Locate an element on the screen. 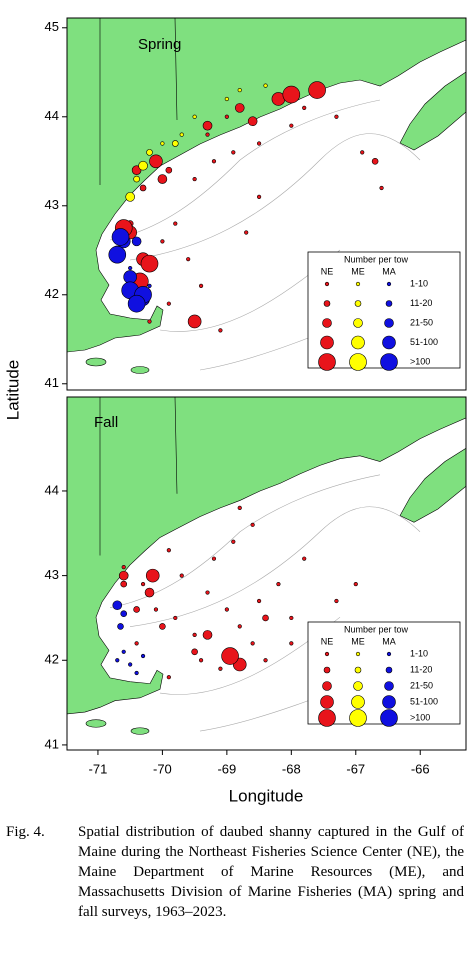 Image resolution: width=469 pixels, height=977 pixels. x-tick-label: -67 is located at coordinates (355, 768).